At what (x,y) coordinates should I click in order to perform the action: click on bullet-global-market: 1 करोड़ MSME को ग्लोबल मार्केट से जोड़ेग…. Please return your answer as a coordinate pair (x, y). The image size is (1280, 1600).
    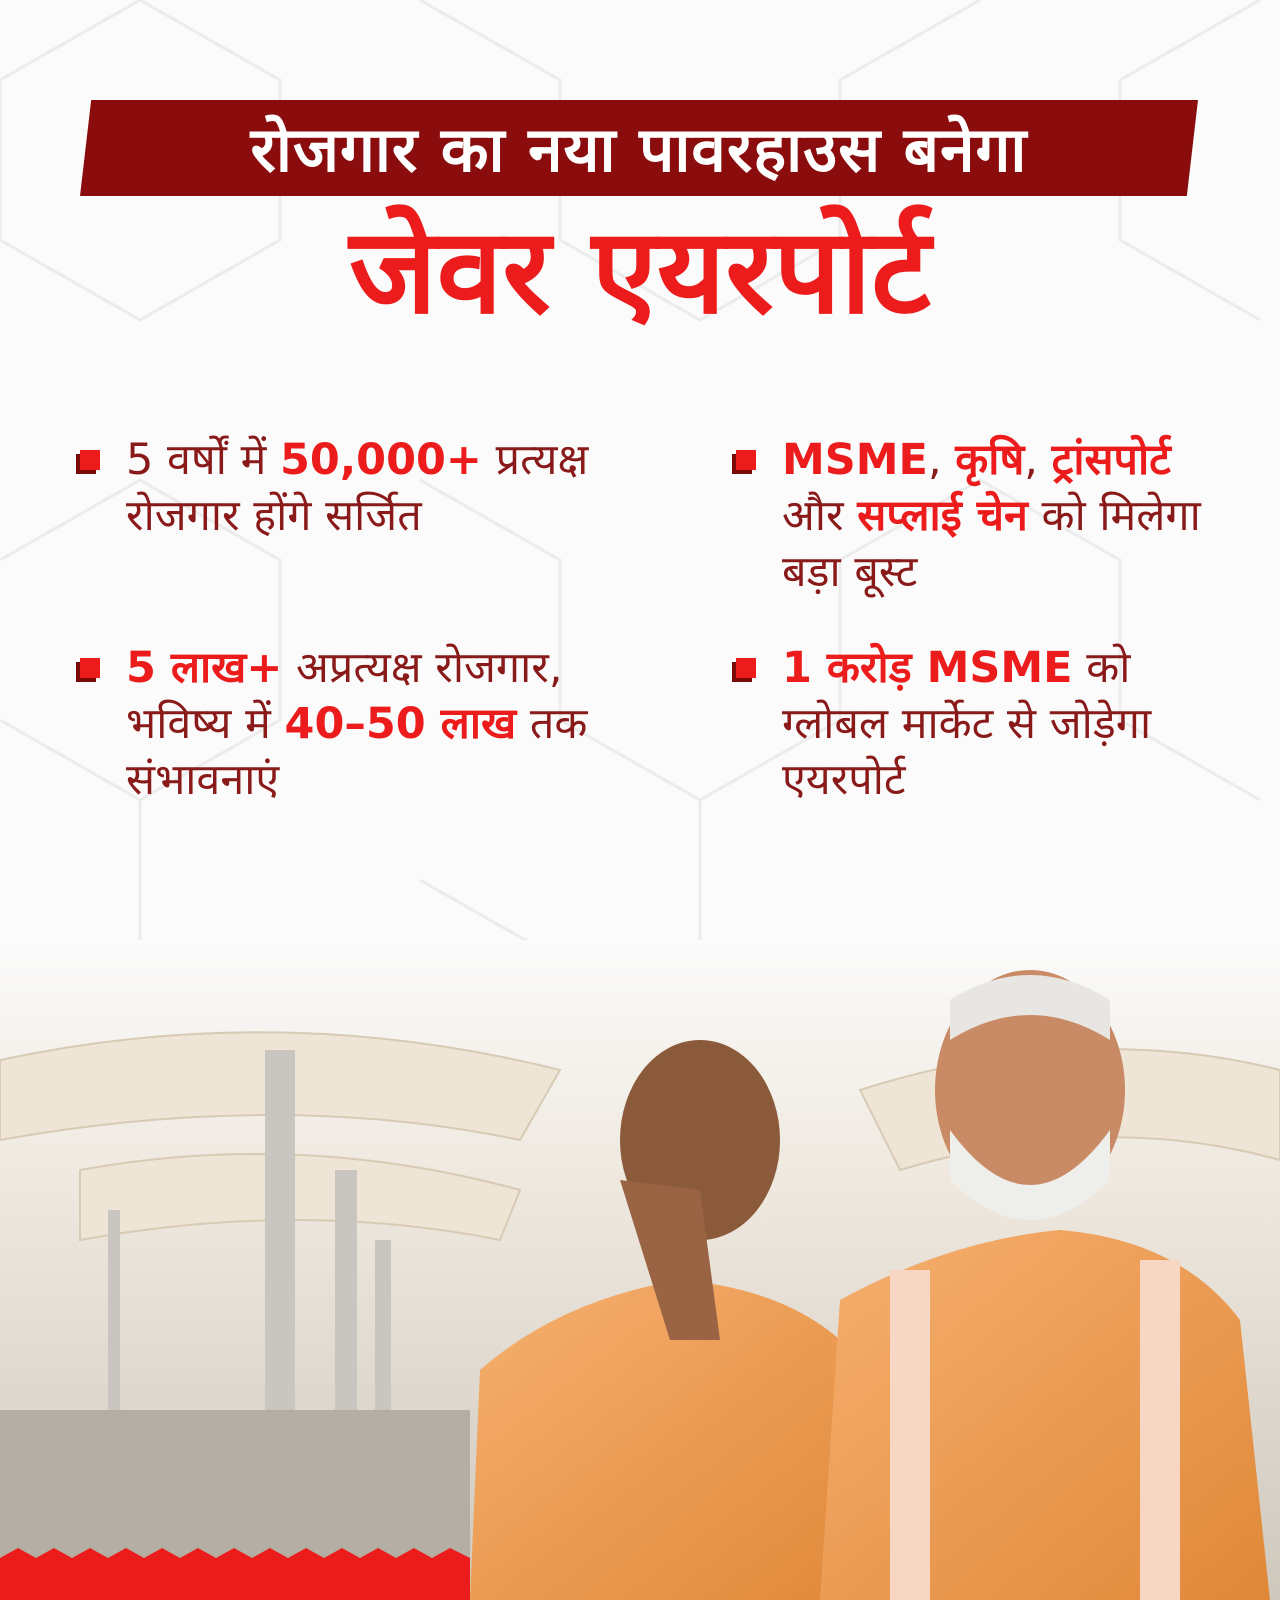
    Looking at the image, I should click on (959, 724).